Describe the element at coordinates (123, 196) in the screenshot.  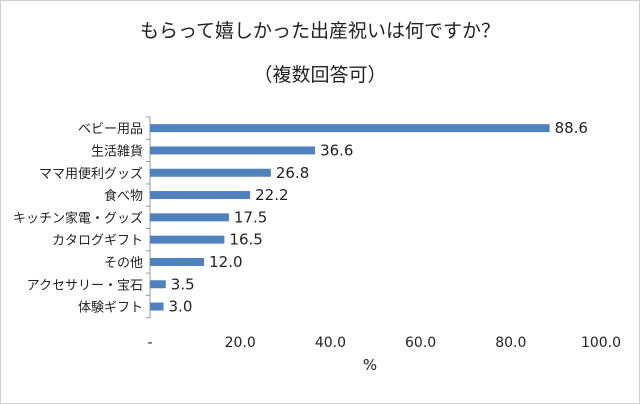
I see `category-label: 食べ物` at that location.